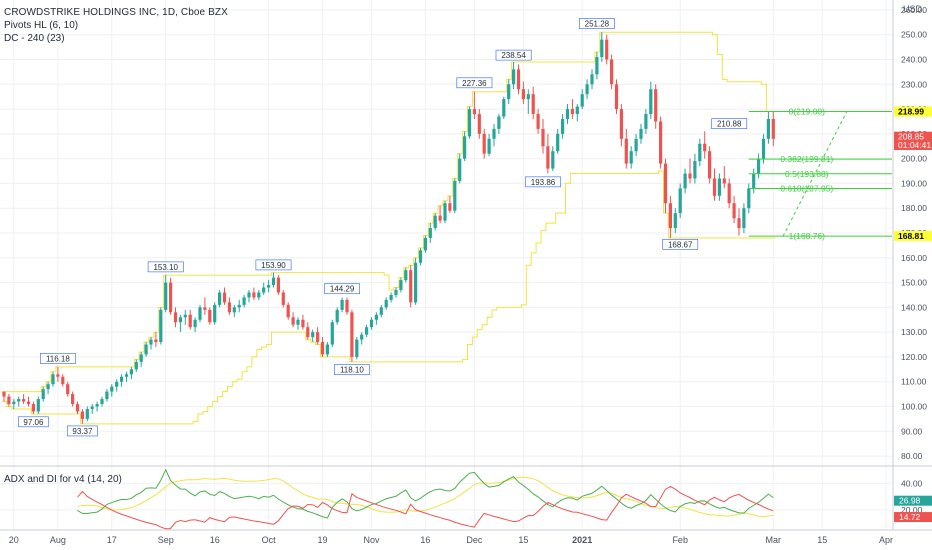  Describe the element at coordinates (352, 370) in the screenshot. I see `pivot-label: 118.10` at that location.